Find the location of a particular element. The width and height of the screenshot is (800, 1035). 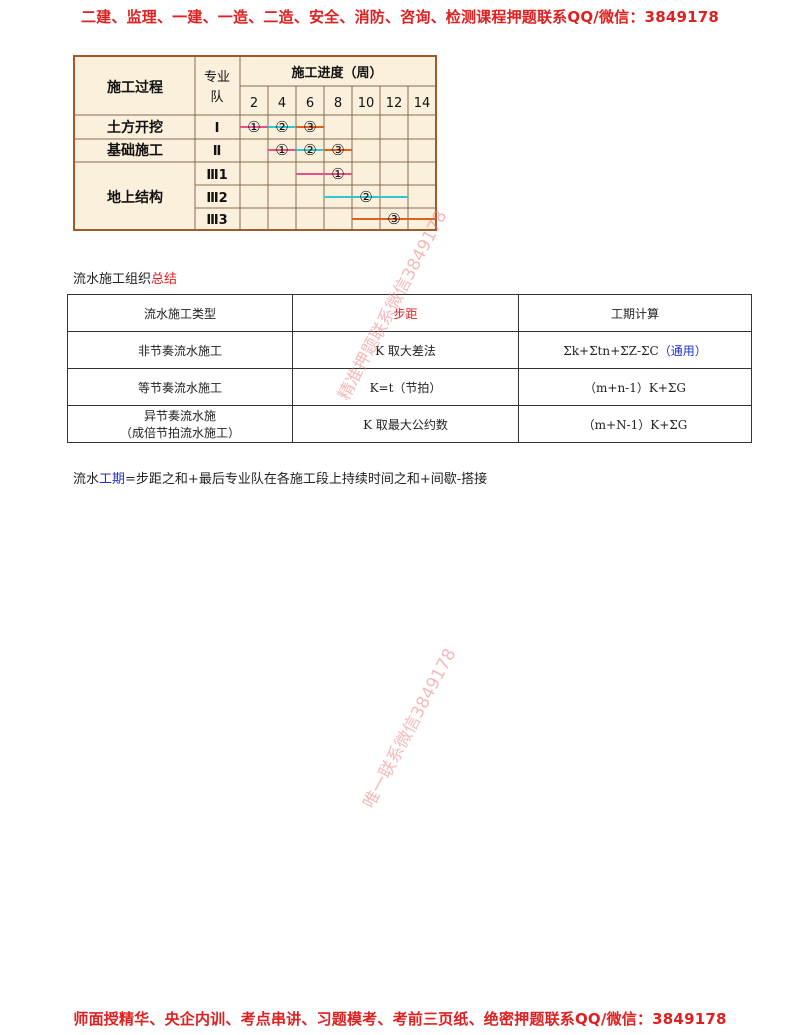

gantt-header-team-line2: 队 is located at coordinates (216, 97).